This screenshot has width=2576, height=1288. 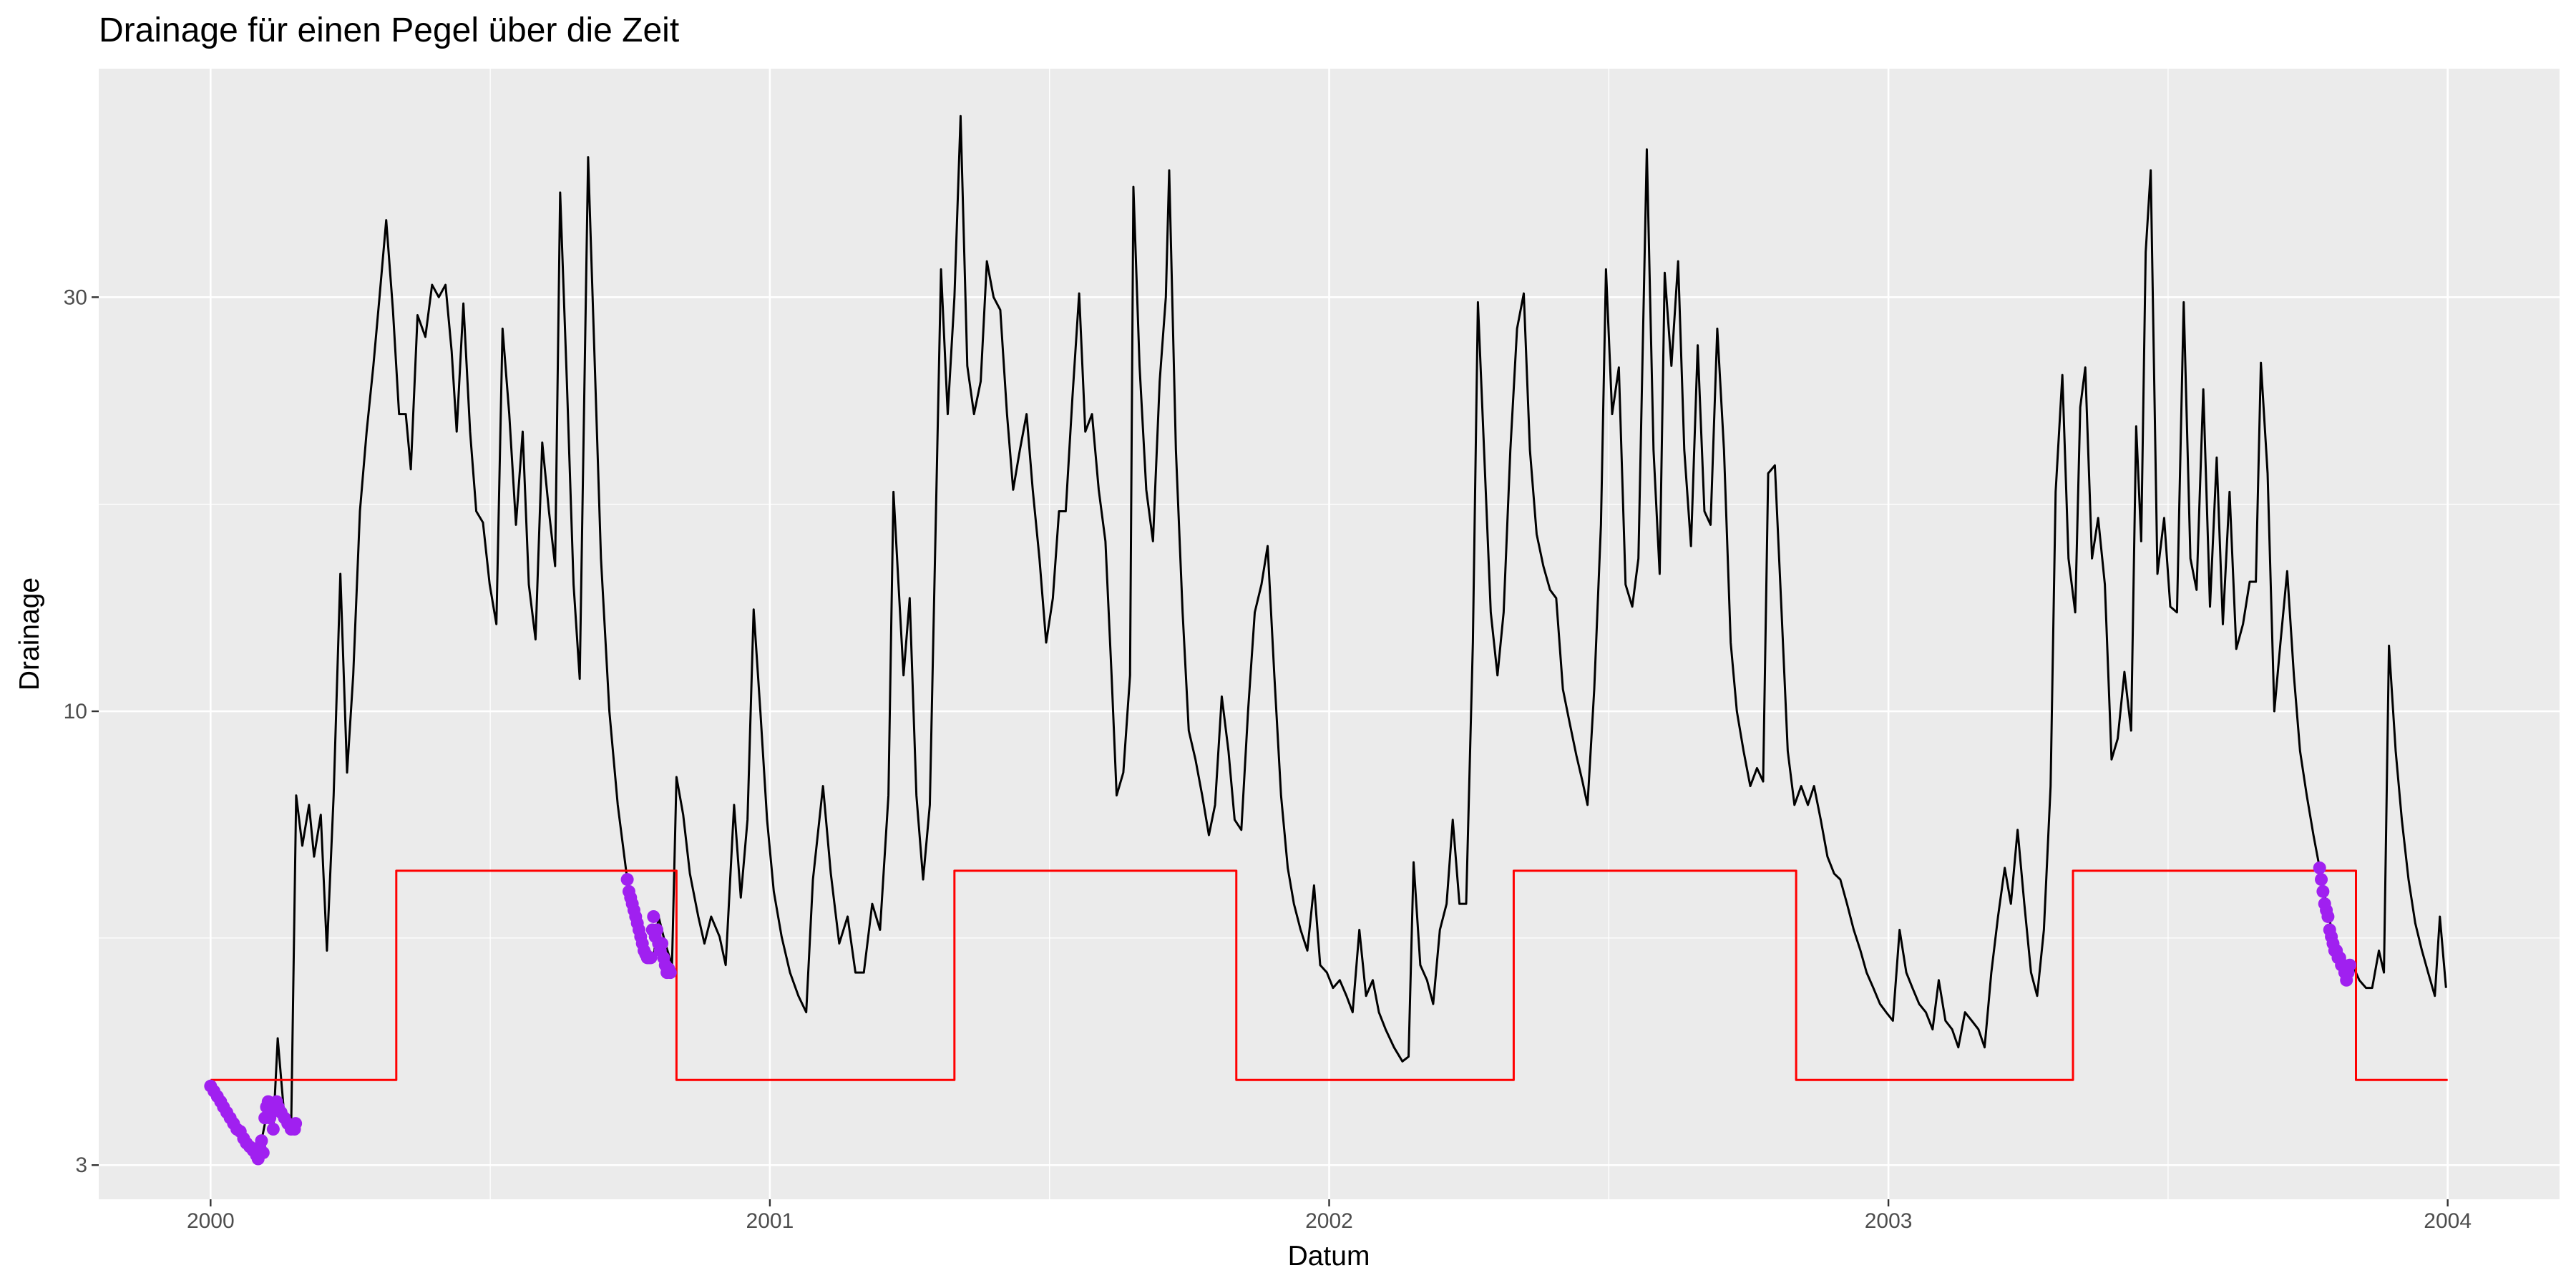 What do you see at coordinates (75, 711) in the screenshot?
I see `y-tick-label: 10` at bounding box center [75, 711].